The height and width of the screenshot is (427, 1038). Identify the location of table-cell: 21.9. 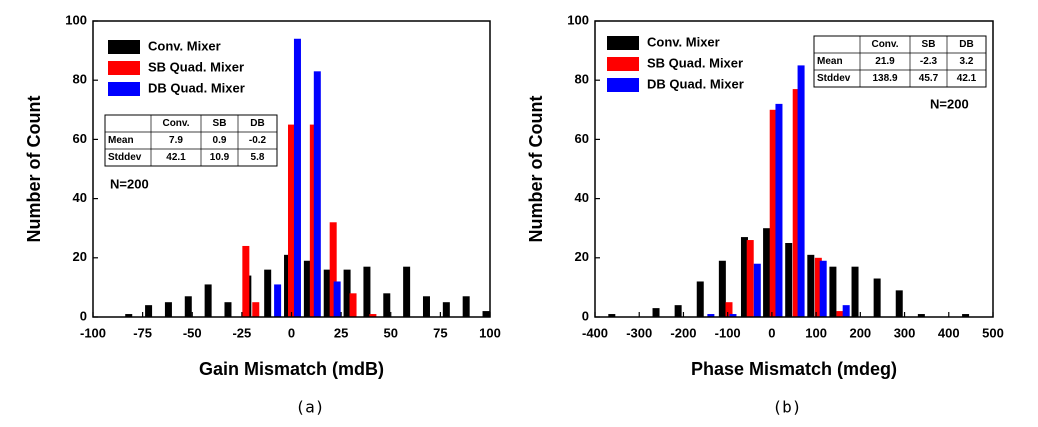
(885, 61).